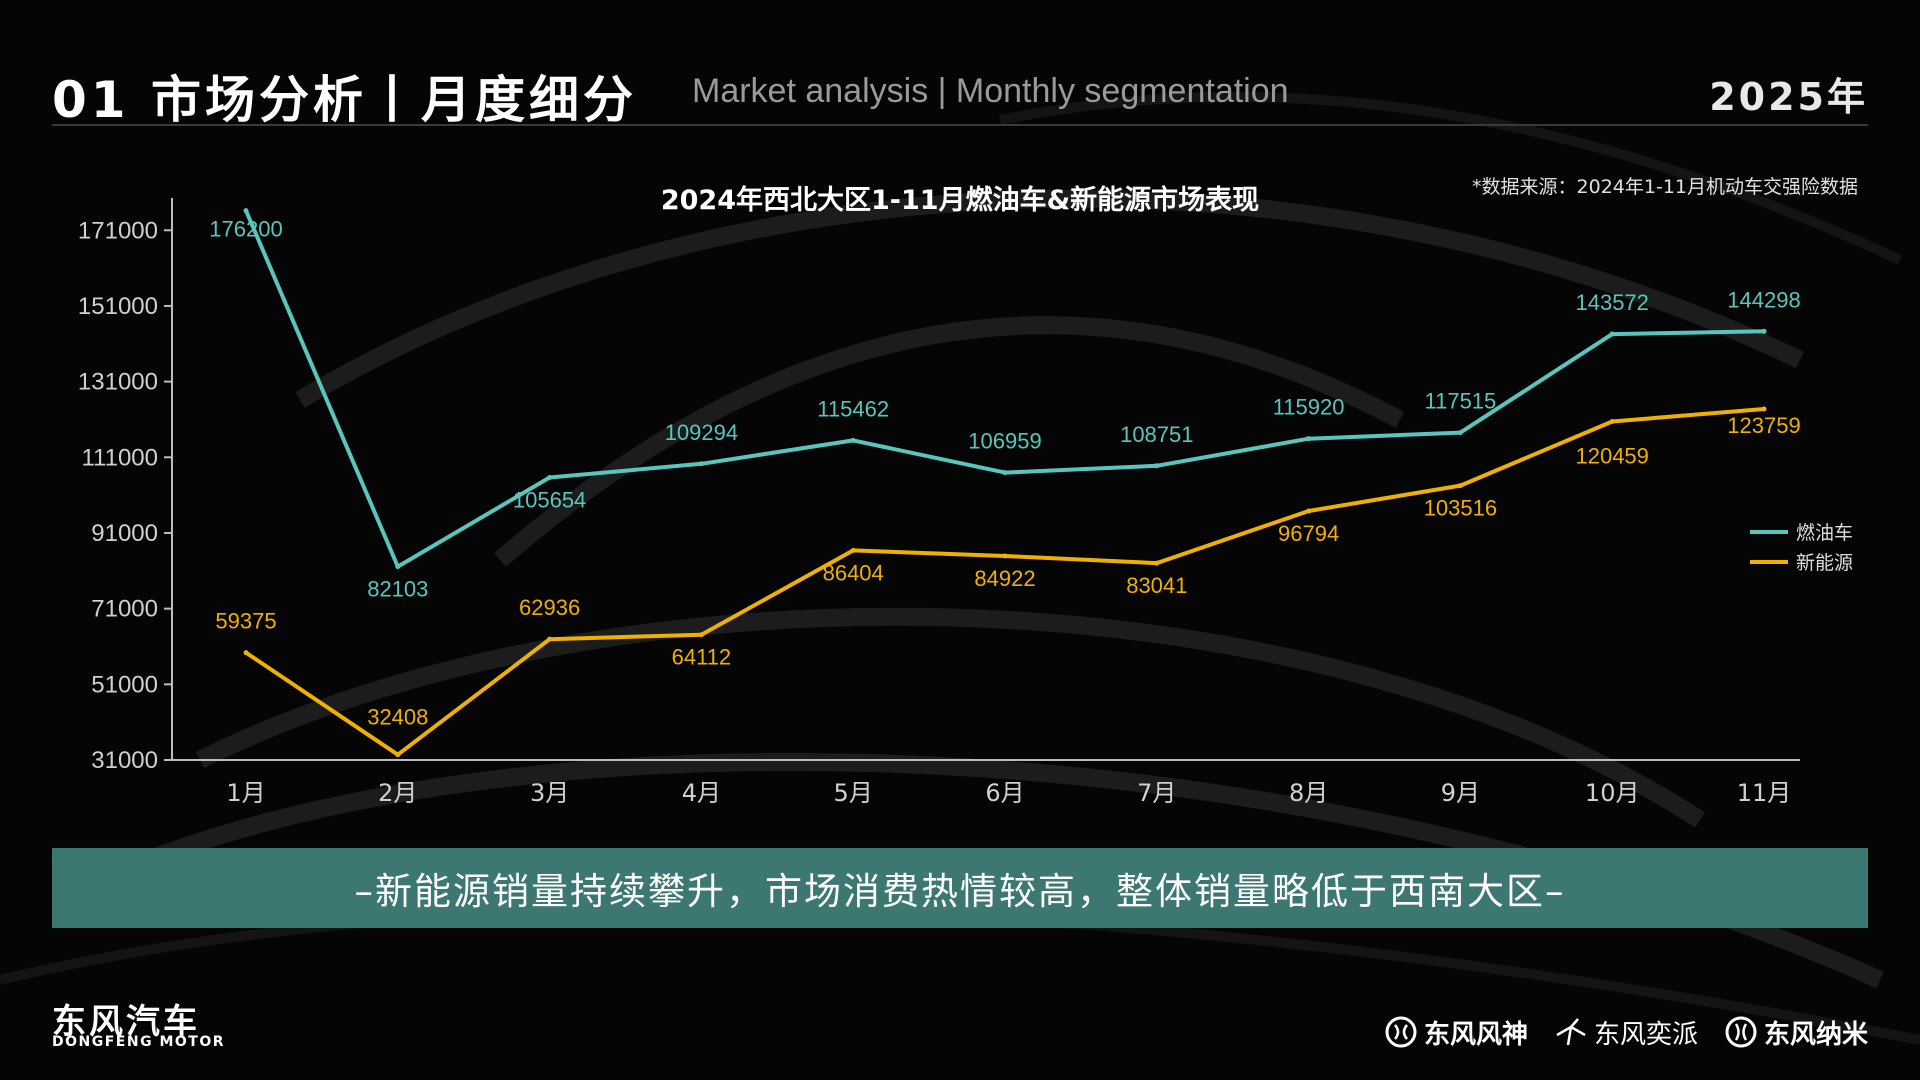 The width and height of the screenshot is (1920, 1080). Describe the element at coordinates (1788, 97) in the screenshot. I see `year-label: 2025年` at that location.